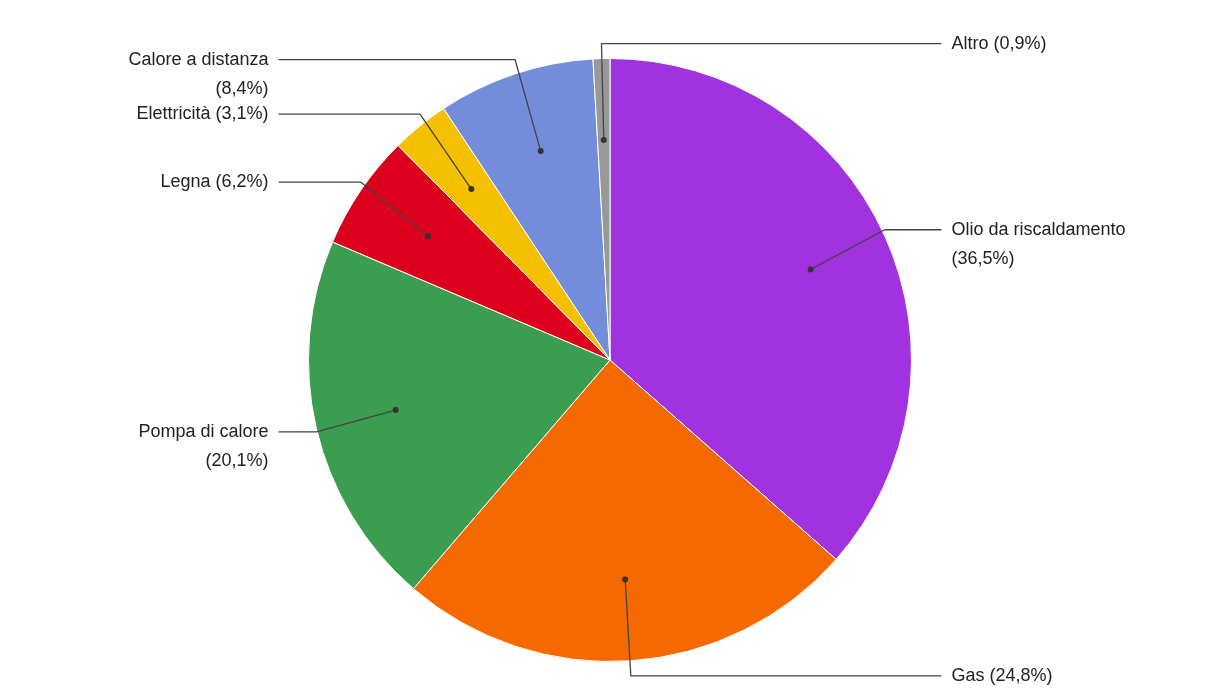 This screenshot has height=700, width=1220. I want to click on slice-label: Calore a distanza, so click(199, 58).